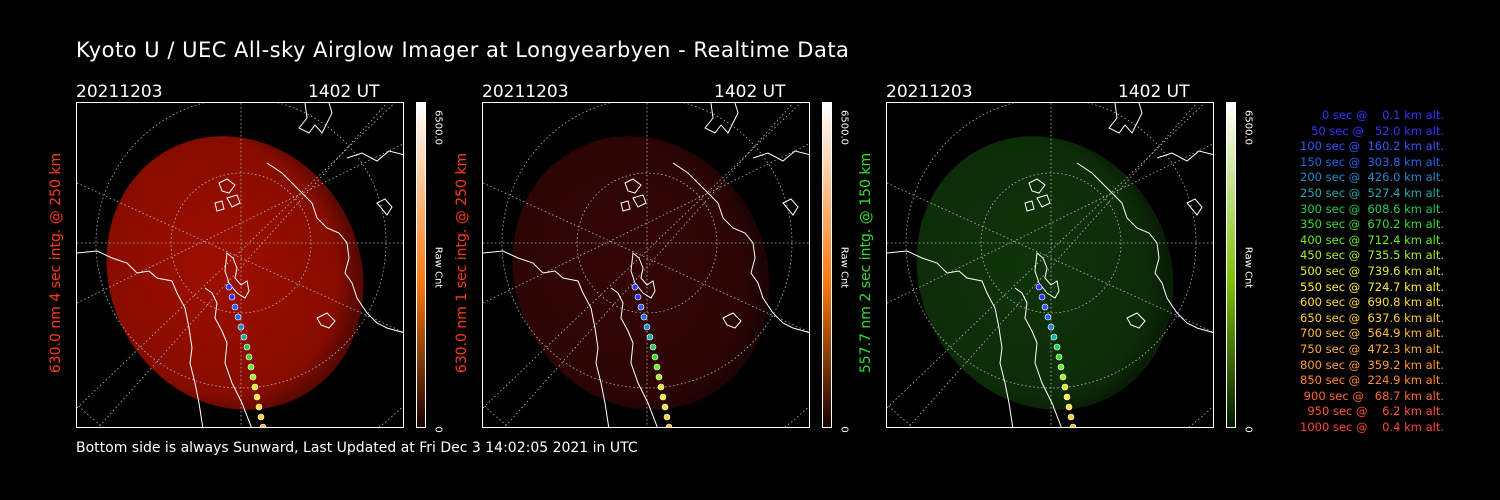  What do you see at coordinates (1370, 224) in the screenshot?
I see `legend-entry: 350 sec @ 670.2 km alt.` at bounding box center [1370, 224].